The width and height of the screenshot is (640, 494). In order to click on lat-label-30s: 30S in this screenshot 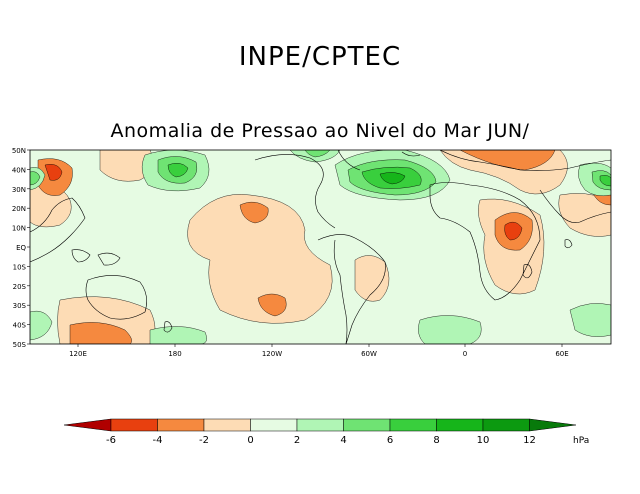, I will do `click(20, 306)`.